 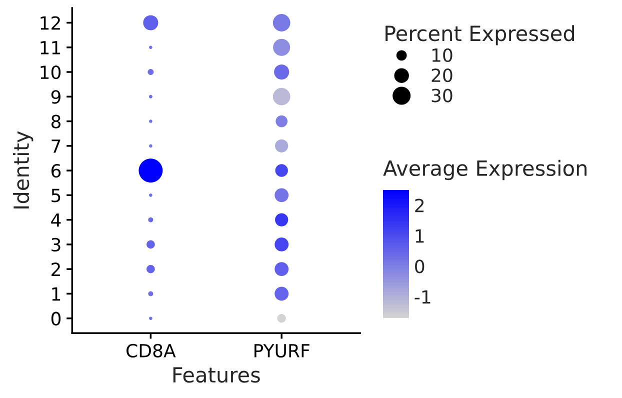 I want to click on y-tick-label: 0, so click(x=56, y=319).